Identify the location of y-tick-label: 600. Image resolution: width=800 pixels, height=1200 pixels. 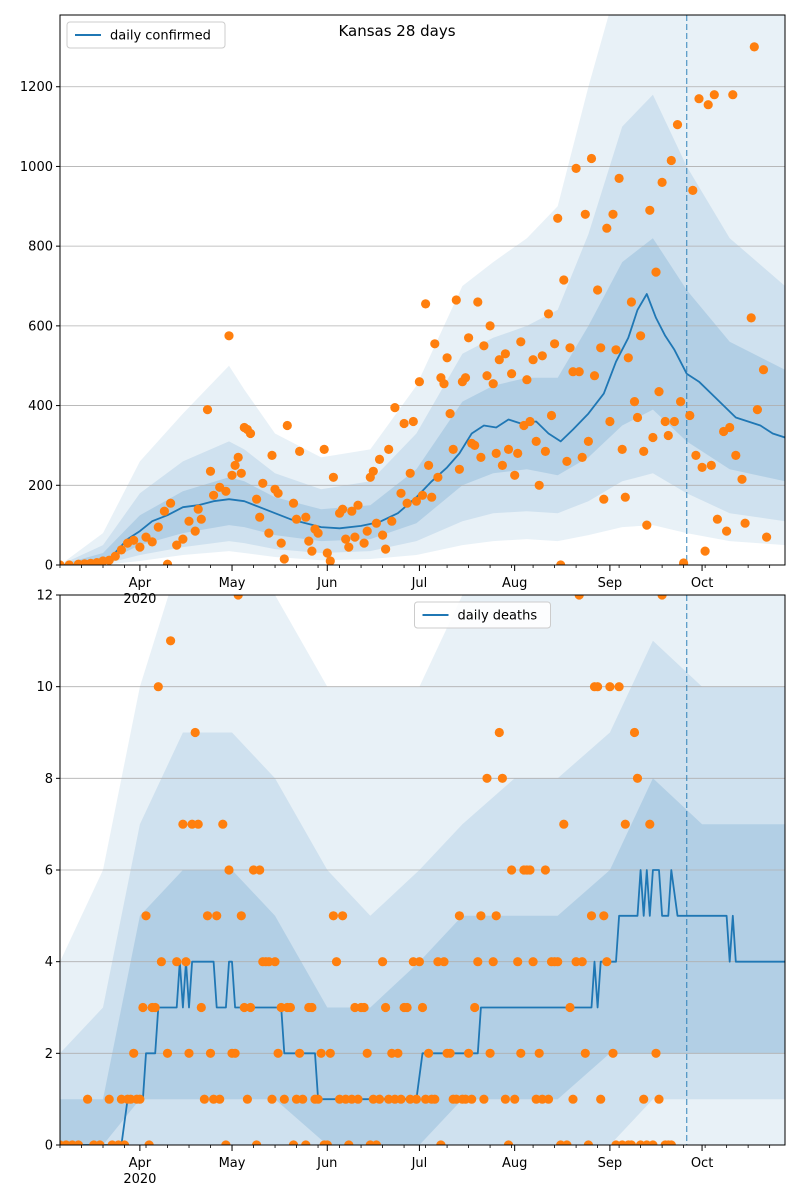
(40, 326).